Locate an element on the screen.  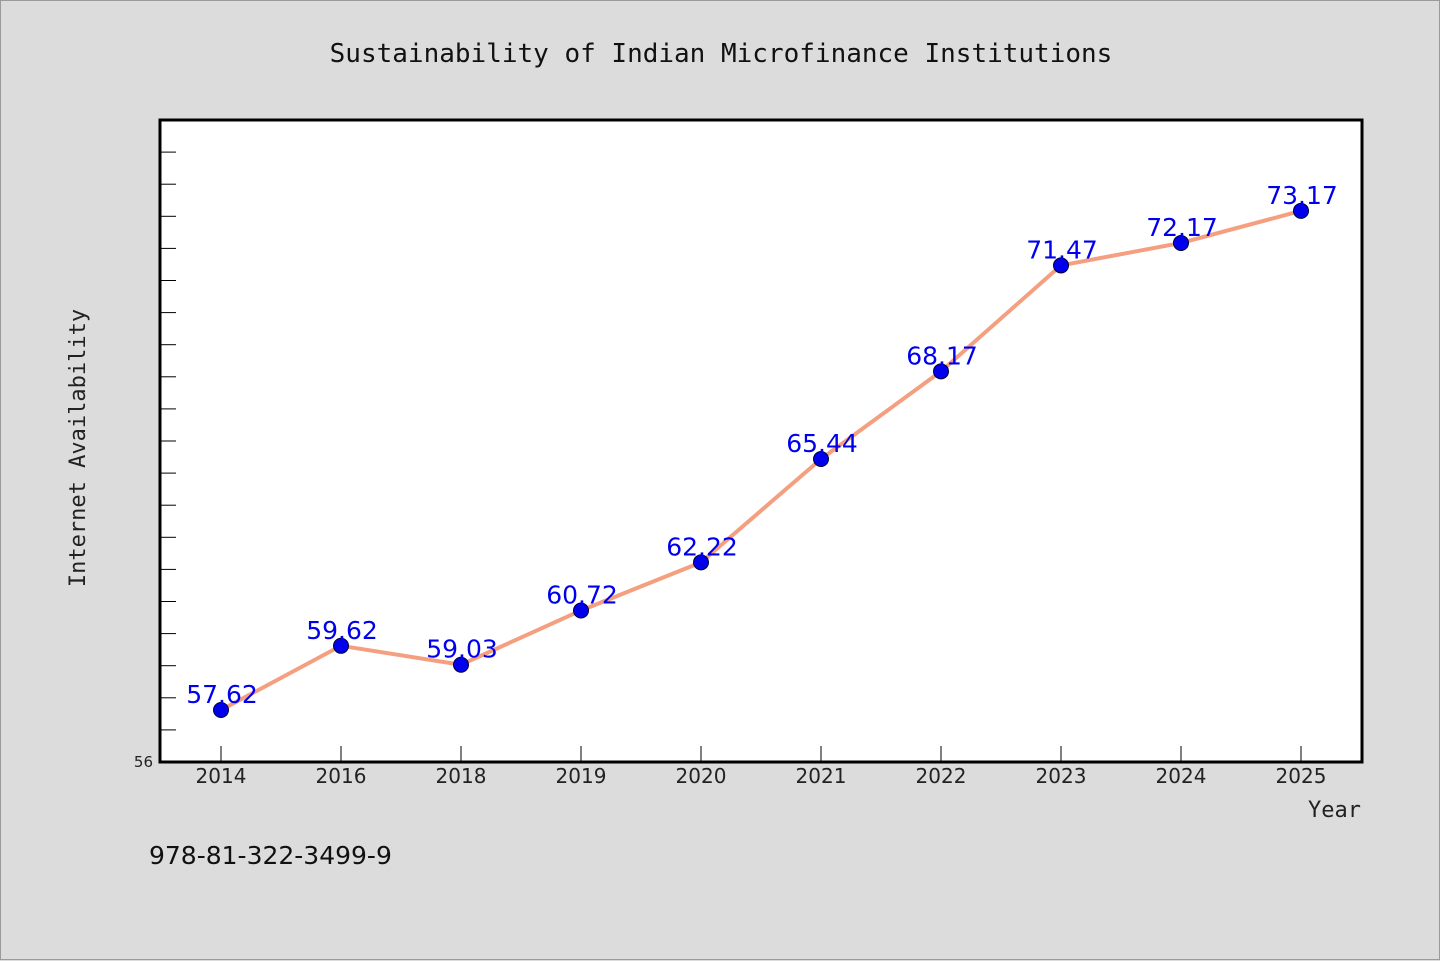
data-label: 73.17 is located at coordinates (1302, 195).